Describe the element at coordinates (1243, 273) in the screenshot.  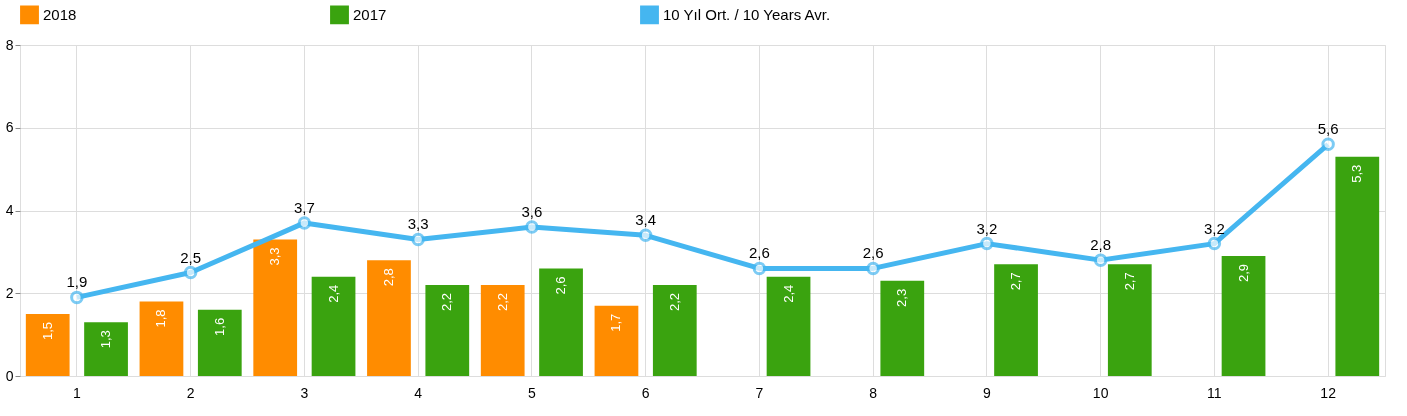
I see `data-label: 2,9` at that location.